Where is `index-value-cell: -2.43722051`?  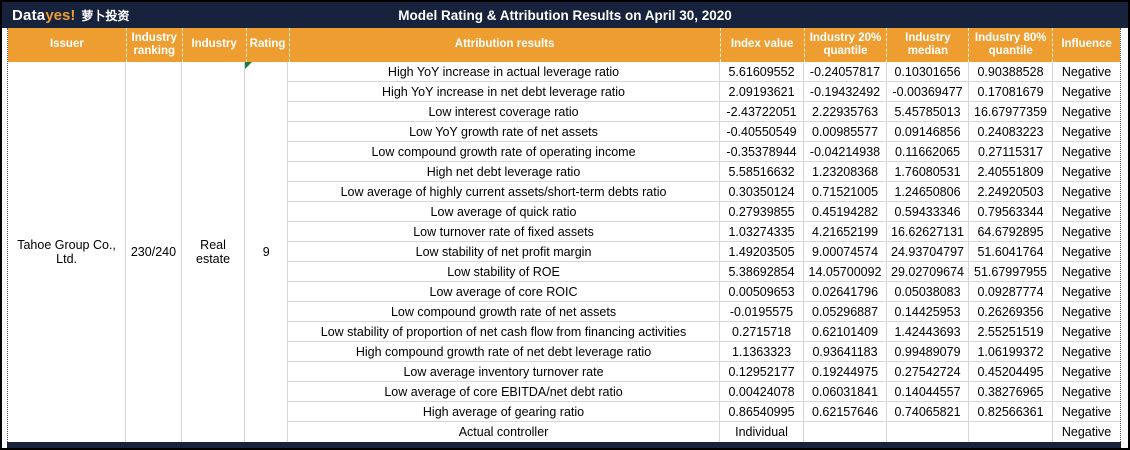 index-value-cell: -2.43722051 is located at coordinates (762, 112).